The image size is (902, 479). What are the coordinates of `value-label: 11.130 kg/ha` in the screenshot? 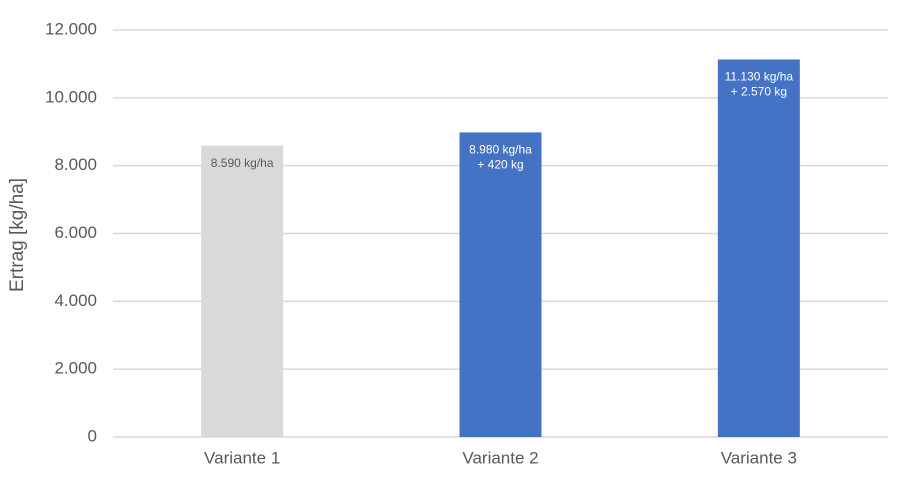 It's located at (759, 77).